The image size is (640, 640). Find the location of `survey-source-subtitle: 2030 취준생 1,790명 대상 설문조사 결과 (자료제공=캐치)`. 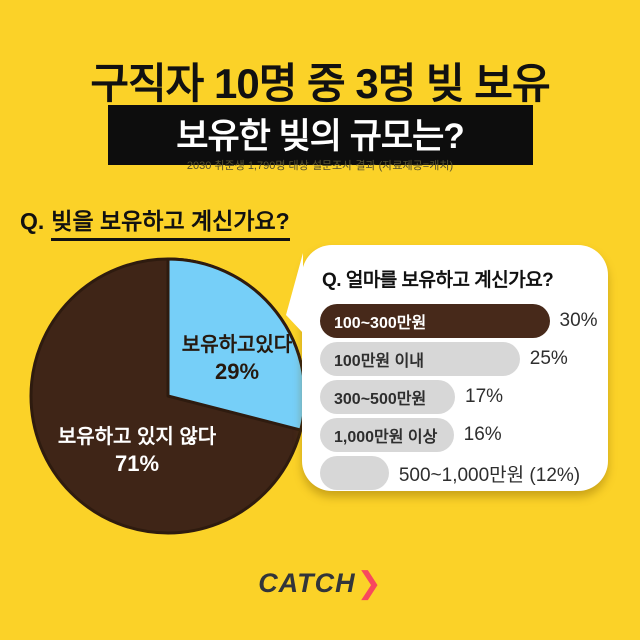

survey-source-subtitle: 2030 취준생 1,790명 대상 설문조사 결과 (자료제공=캐치) is located at coordinates (320, 166).